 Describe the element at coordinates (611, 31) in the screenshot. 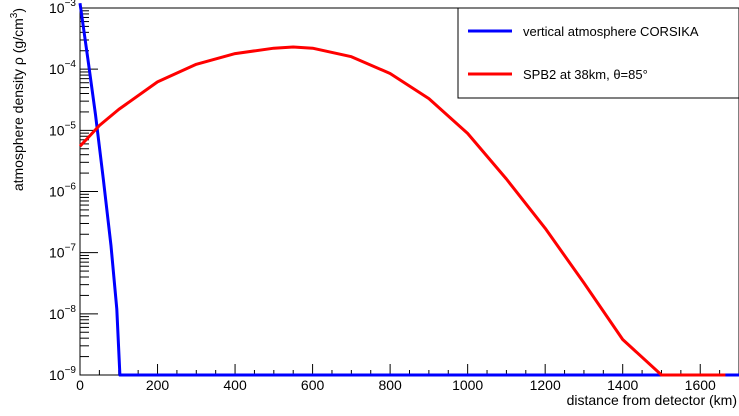

I see `legend-label-corsika: vertical atmosphere CORSIKA` at that location.